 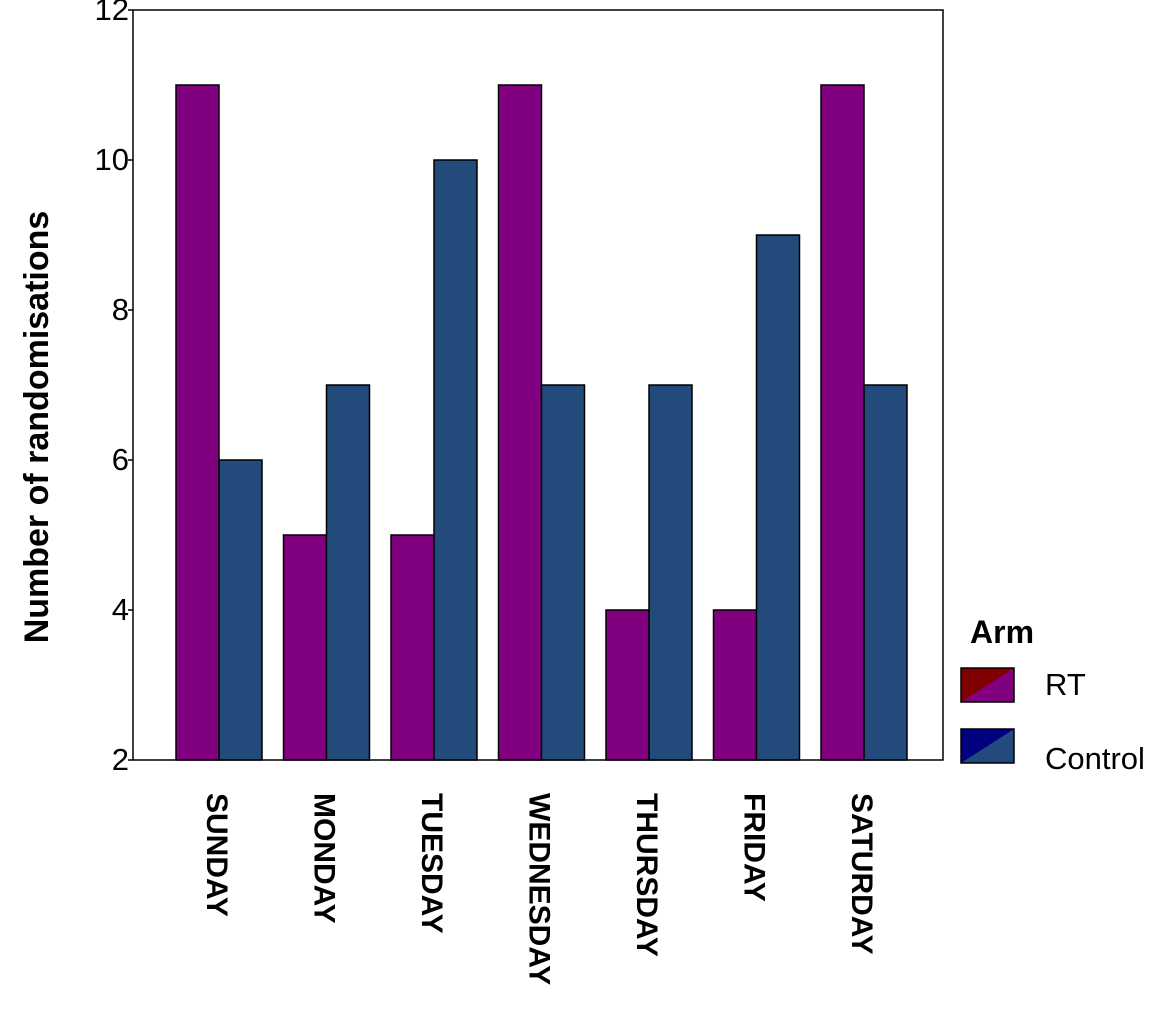 What do you see at coordinates (735, 685) in the screenshot?
I see `bar-rt-friday` at bounding box center [735, 685].